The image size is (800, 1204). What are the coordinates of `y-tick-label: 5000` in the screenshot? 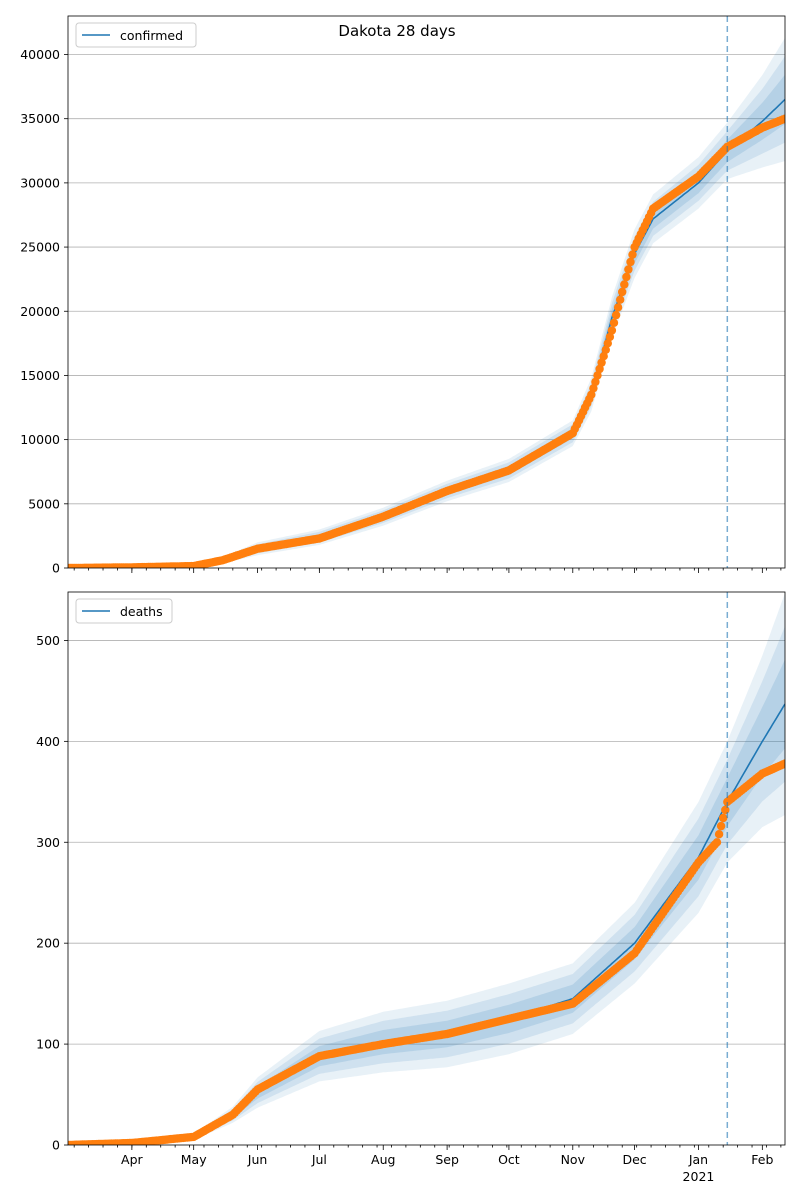 It's located at (44, 503).